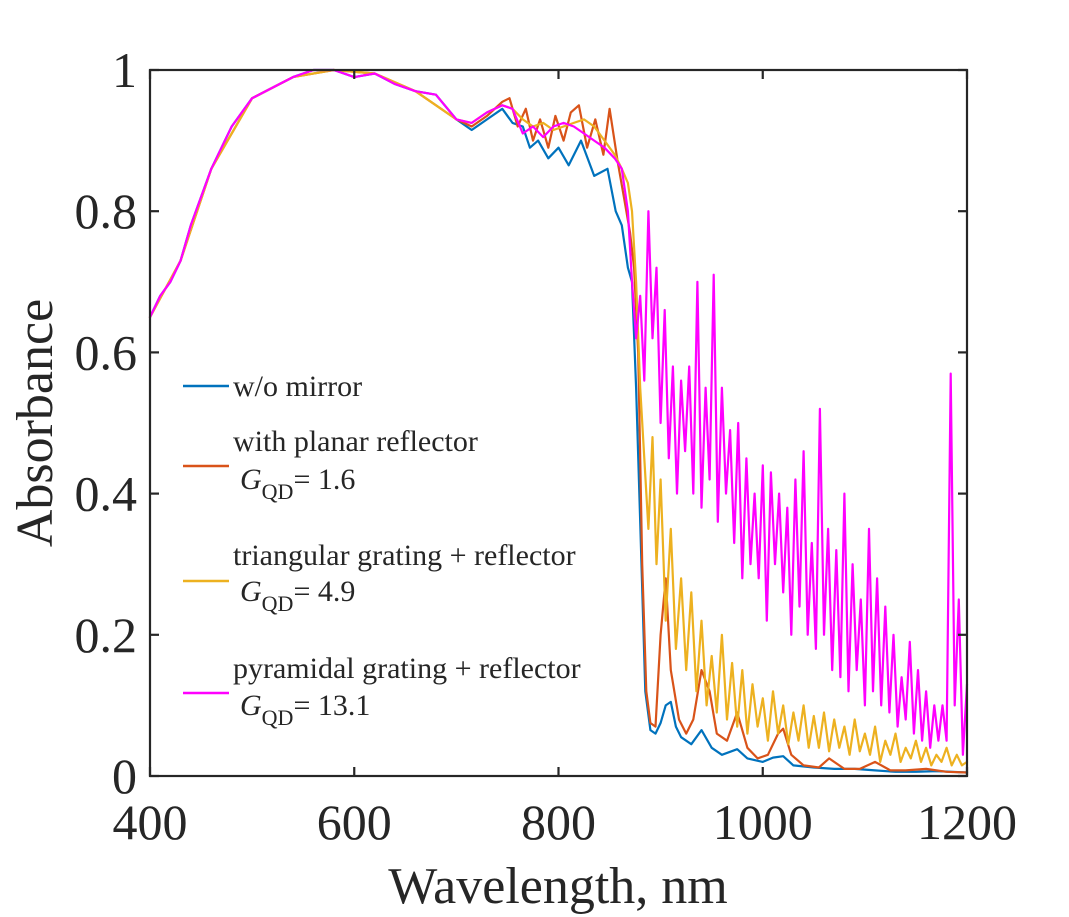  I want to click on x-tick-label: 800, so click(558, 822).